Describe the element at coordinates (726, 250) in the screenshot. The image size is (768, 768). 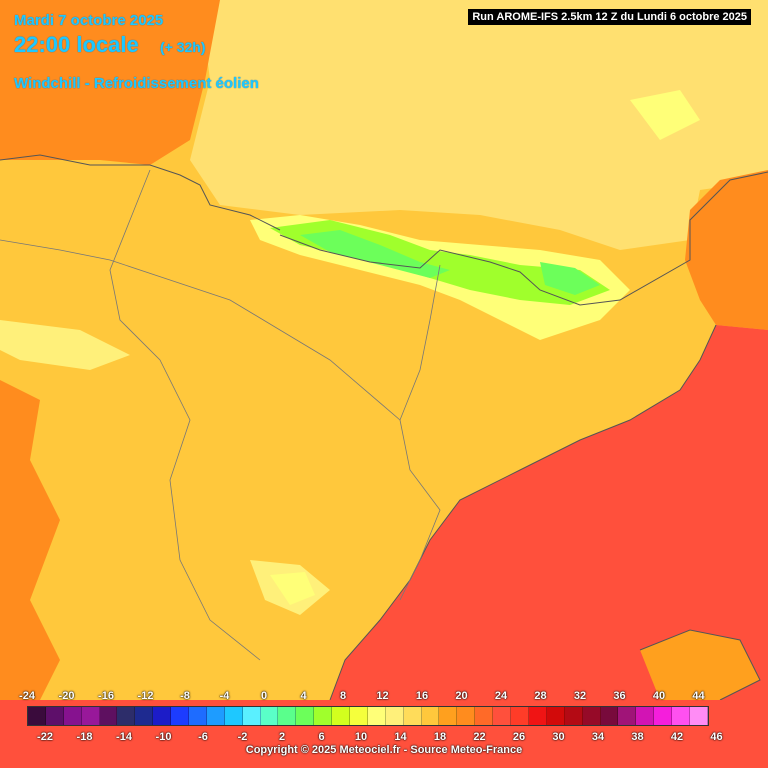
I see `gulf-of-lion` at that location.